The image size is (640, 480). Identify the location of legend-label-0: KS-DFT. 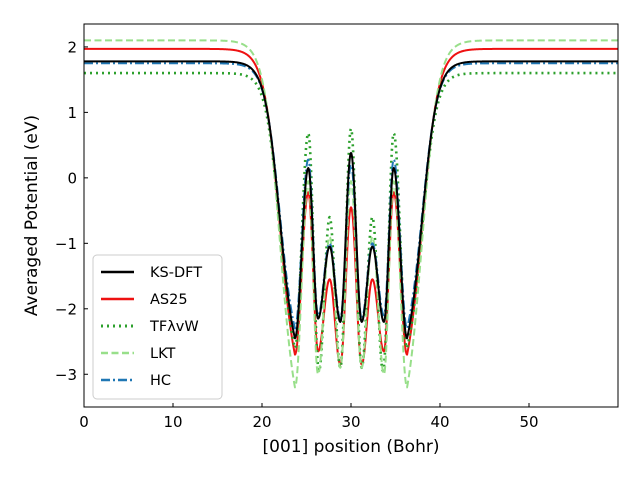
(176, 273).